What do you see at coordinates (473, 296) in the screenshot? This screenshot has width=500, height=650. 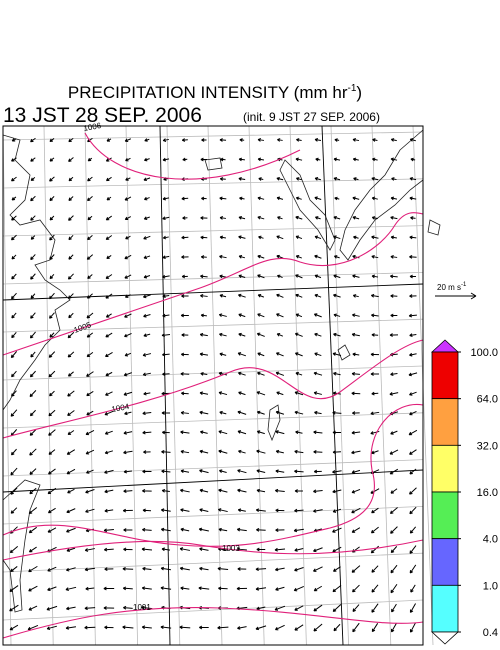 I see `vector-scale-head` at bounding box center [473, 296].